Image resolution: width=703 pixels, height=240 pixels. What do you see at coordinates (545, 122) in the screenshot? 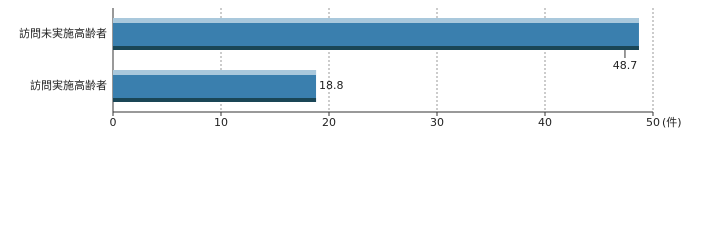
I see `x-tick-label: 40` at bounding box center [545, 122].